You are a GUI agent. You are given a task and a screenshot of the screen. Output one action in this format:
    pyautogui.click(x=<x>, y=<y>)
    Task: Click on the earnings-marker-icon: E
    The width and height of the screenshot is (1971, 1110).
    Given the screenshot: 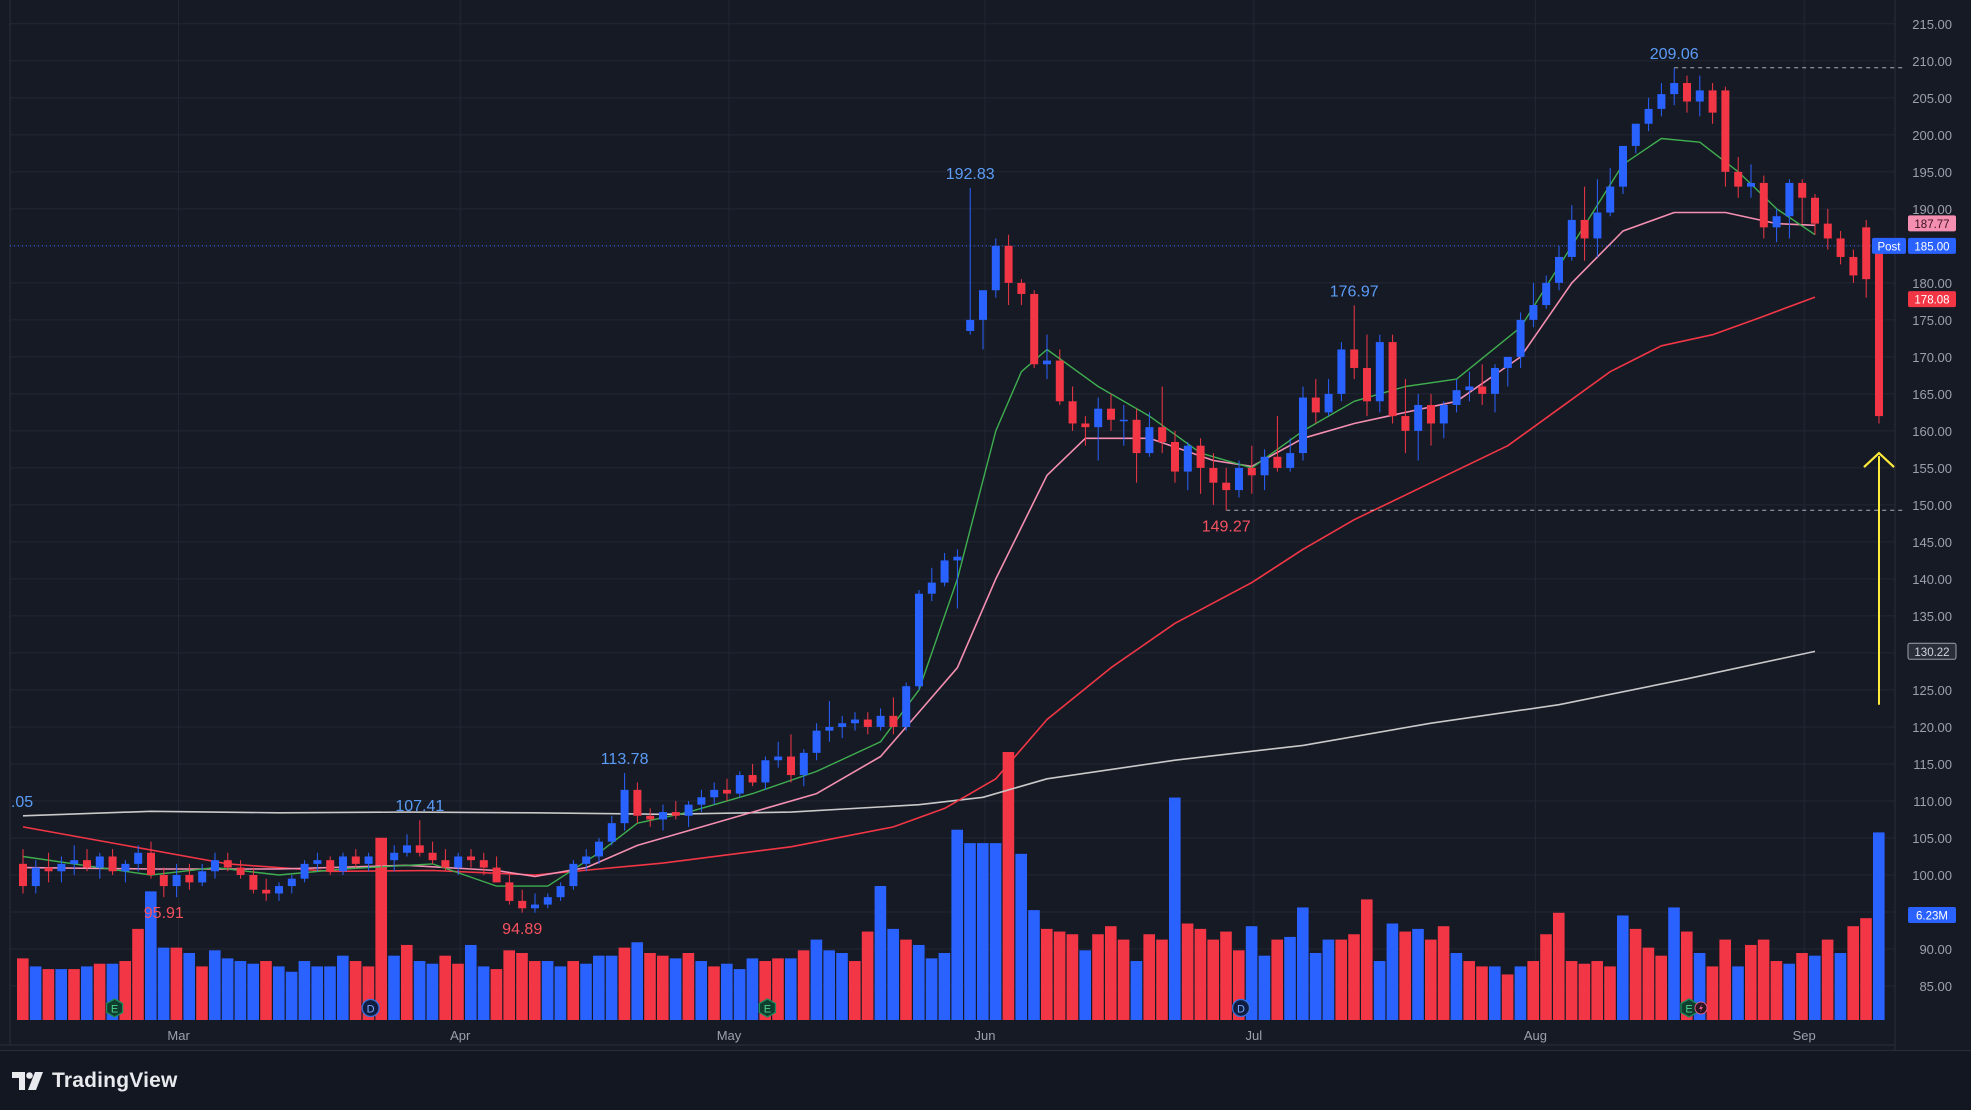 What is the action you would take?
    pyautogui.click(x=767, y=1008)
    